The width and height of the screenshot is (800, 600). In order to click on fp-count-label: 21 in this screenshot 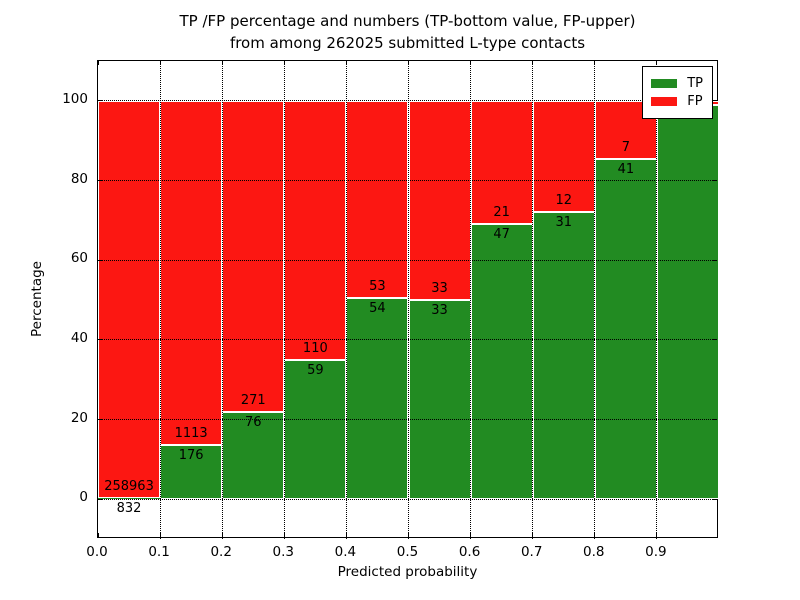, I will do `click(501, 212)`.